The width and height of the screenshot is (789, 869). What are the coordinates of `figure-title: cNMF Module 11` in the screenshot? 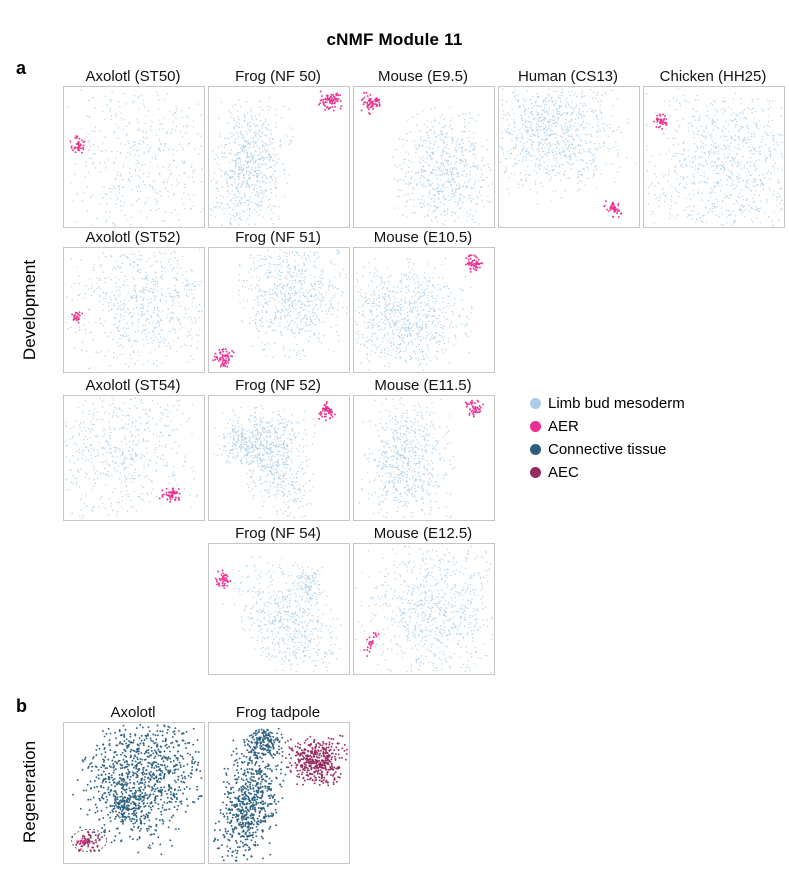 It's located at (394, 39).